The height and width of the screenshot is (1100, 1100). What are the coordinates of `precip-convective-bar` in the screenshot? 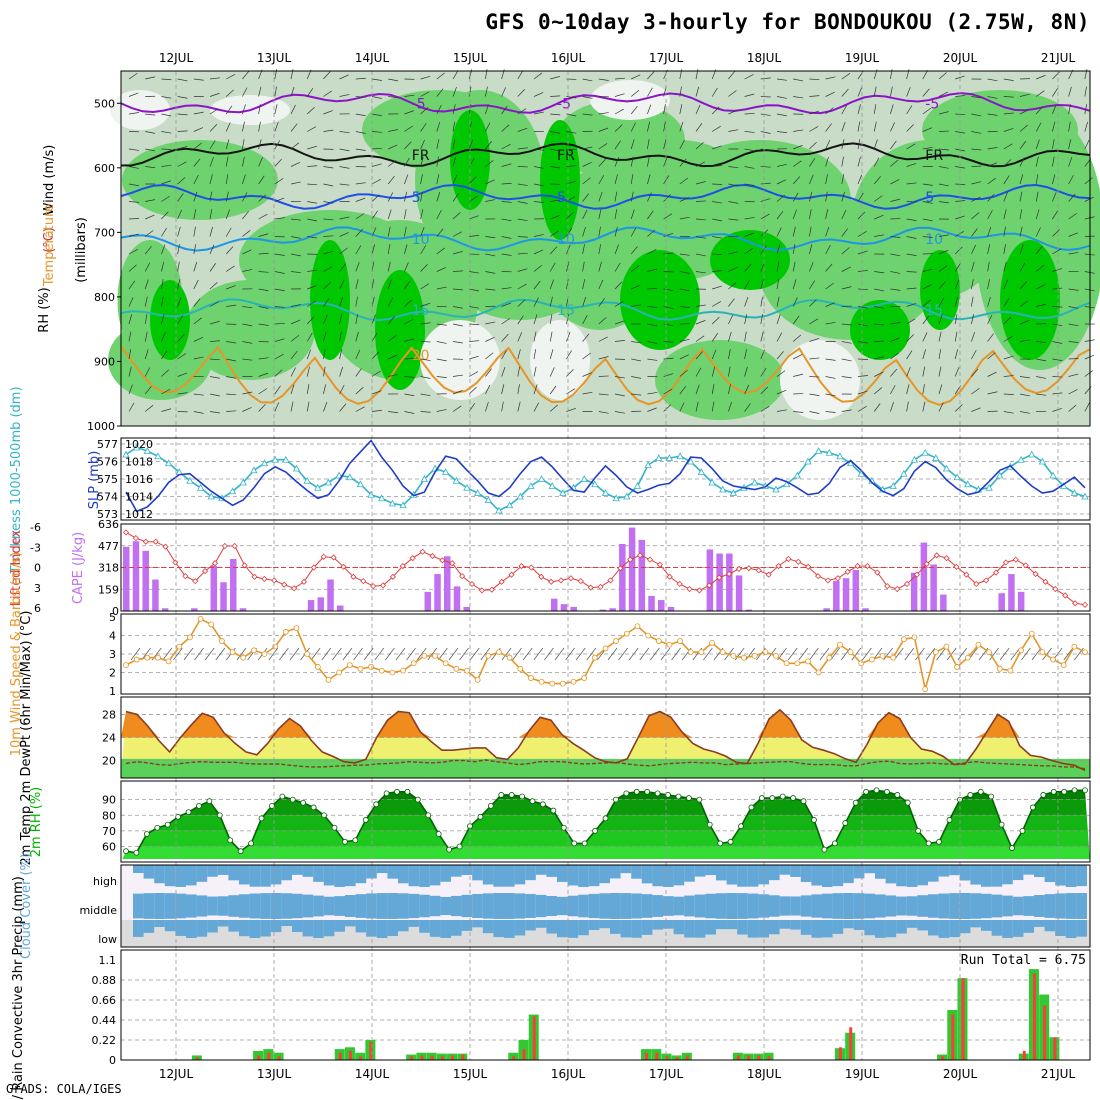 It's located at (953, 1037).